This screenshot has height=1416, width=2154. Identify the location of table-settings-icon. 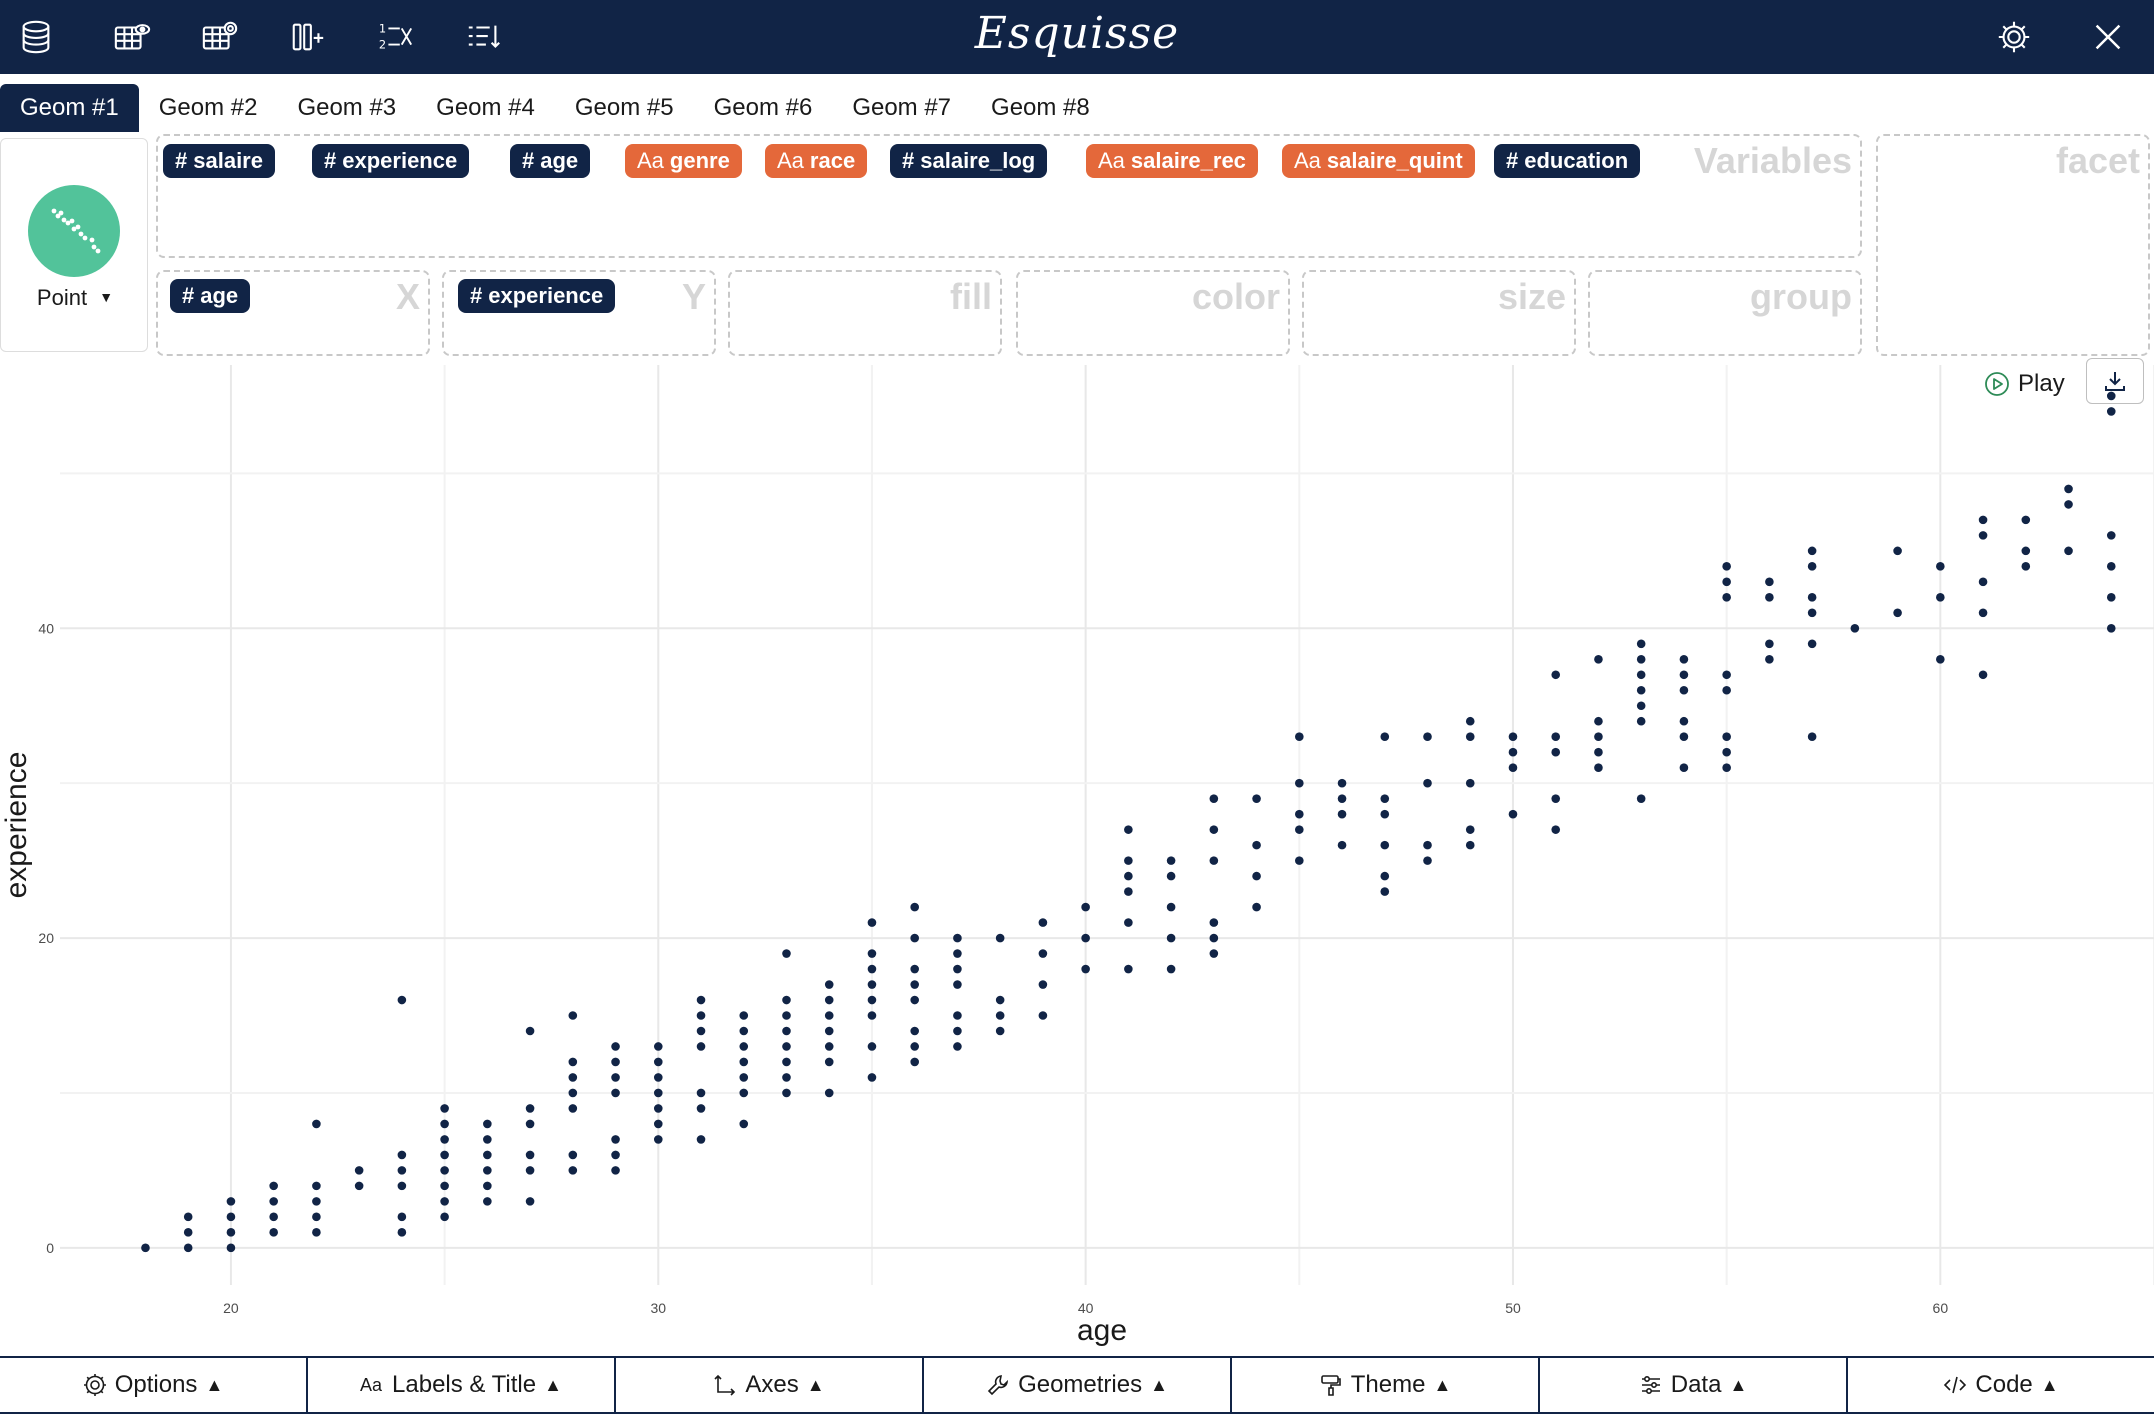
(220, 37).